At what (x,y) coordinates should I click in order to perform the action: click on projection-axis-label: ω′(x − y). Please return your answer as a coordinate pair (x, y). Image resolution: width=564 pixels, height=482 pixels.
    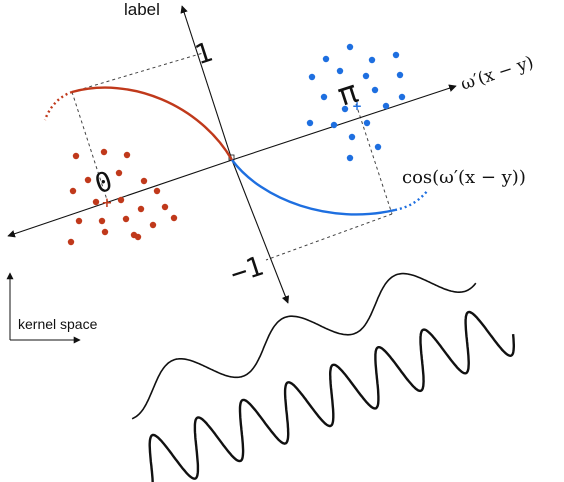
    Looking at the image, I should click on (497, 73).